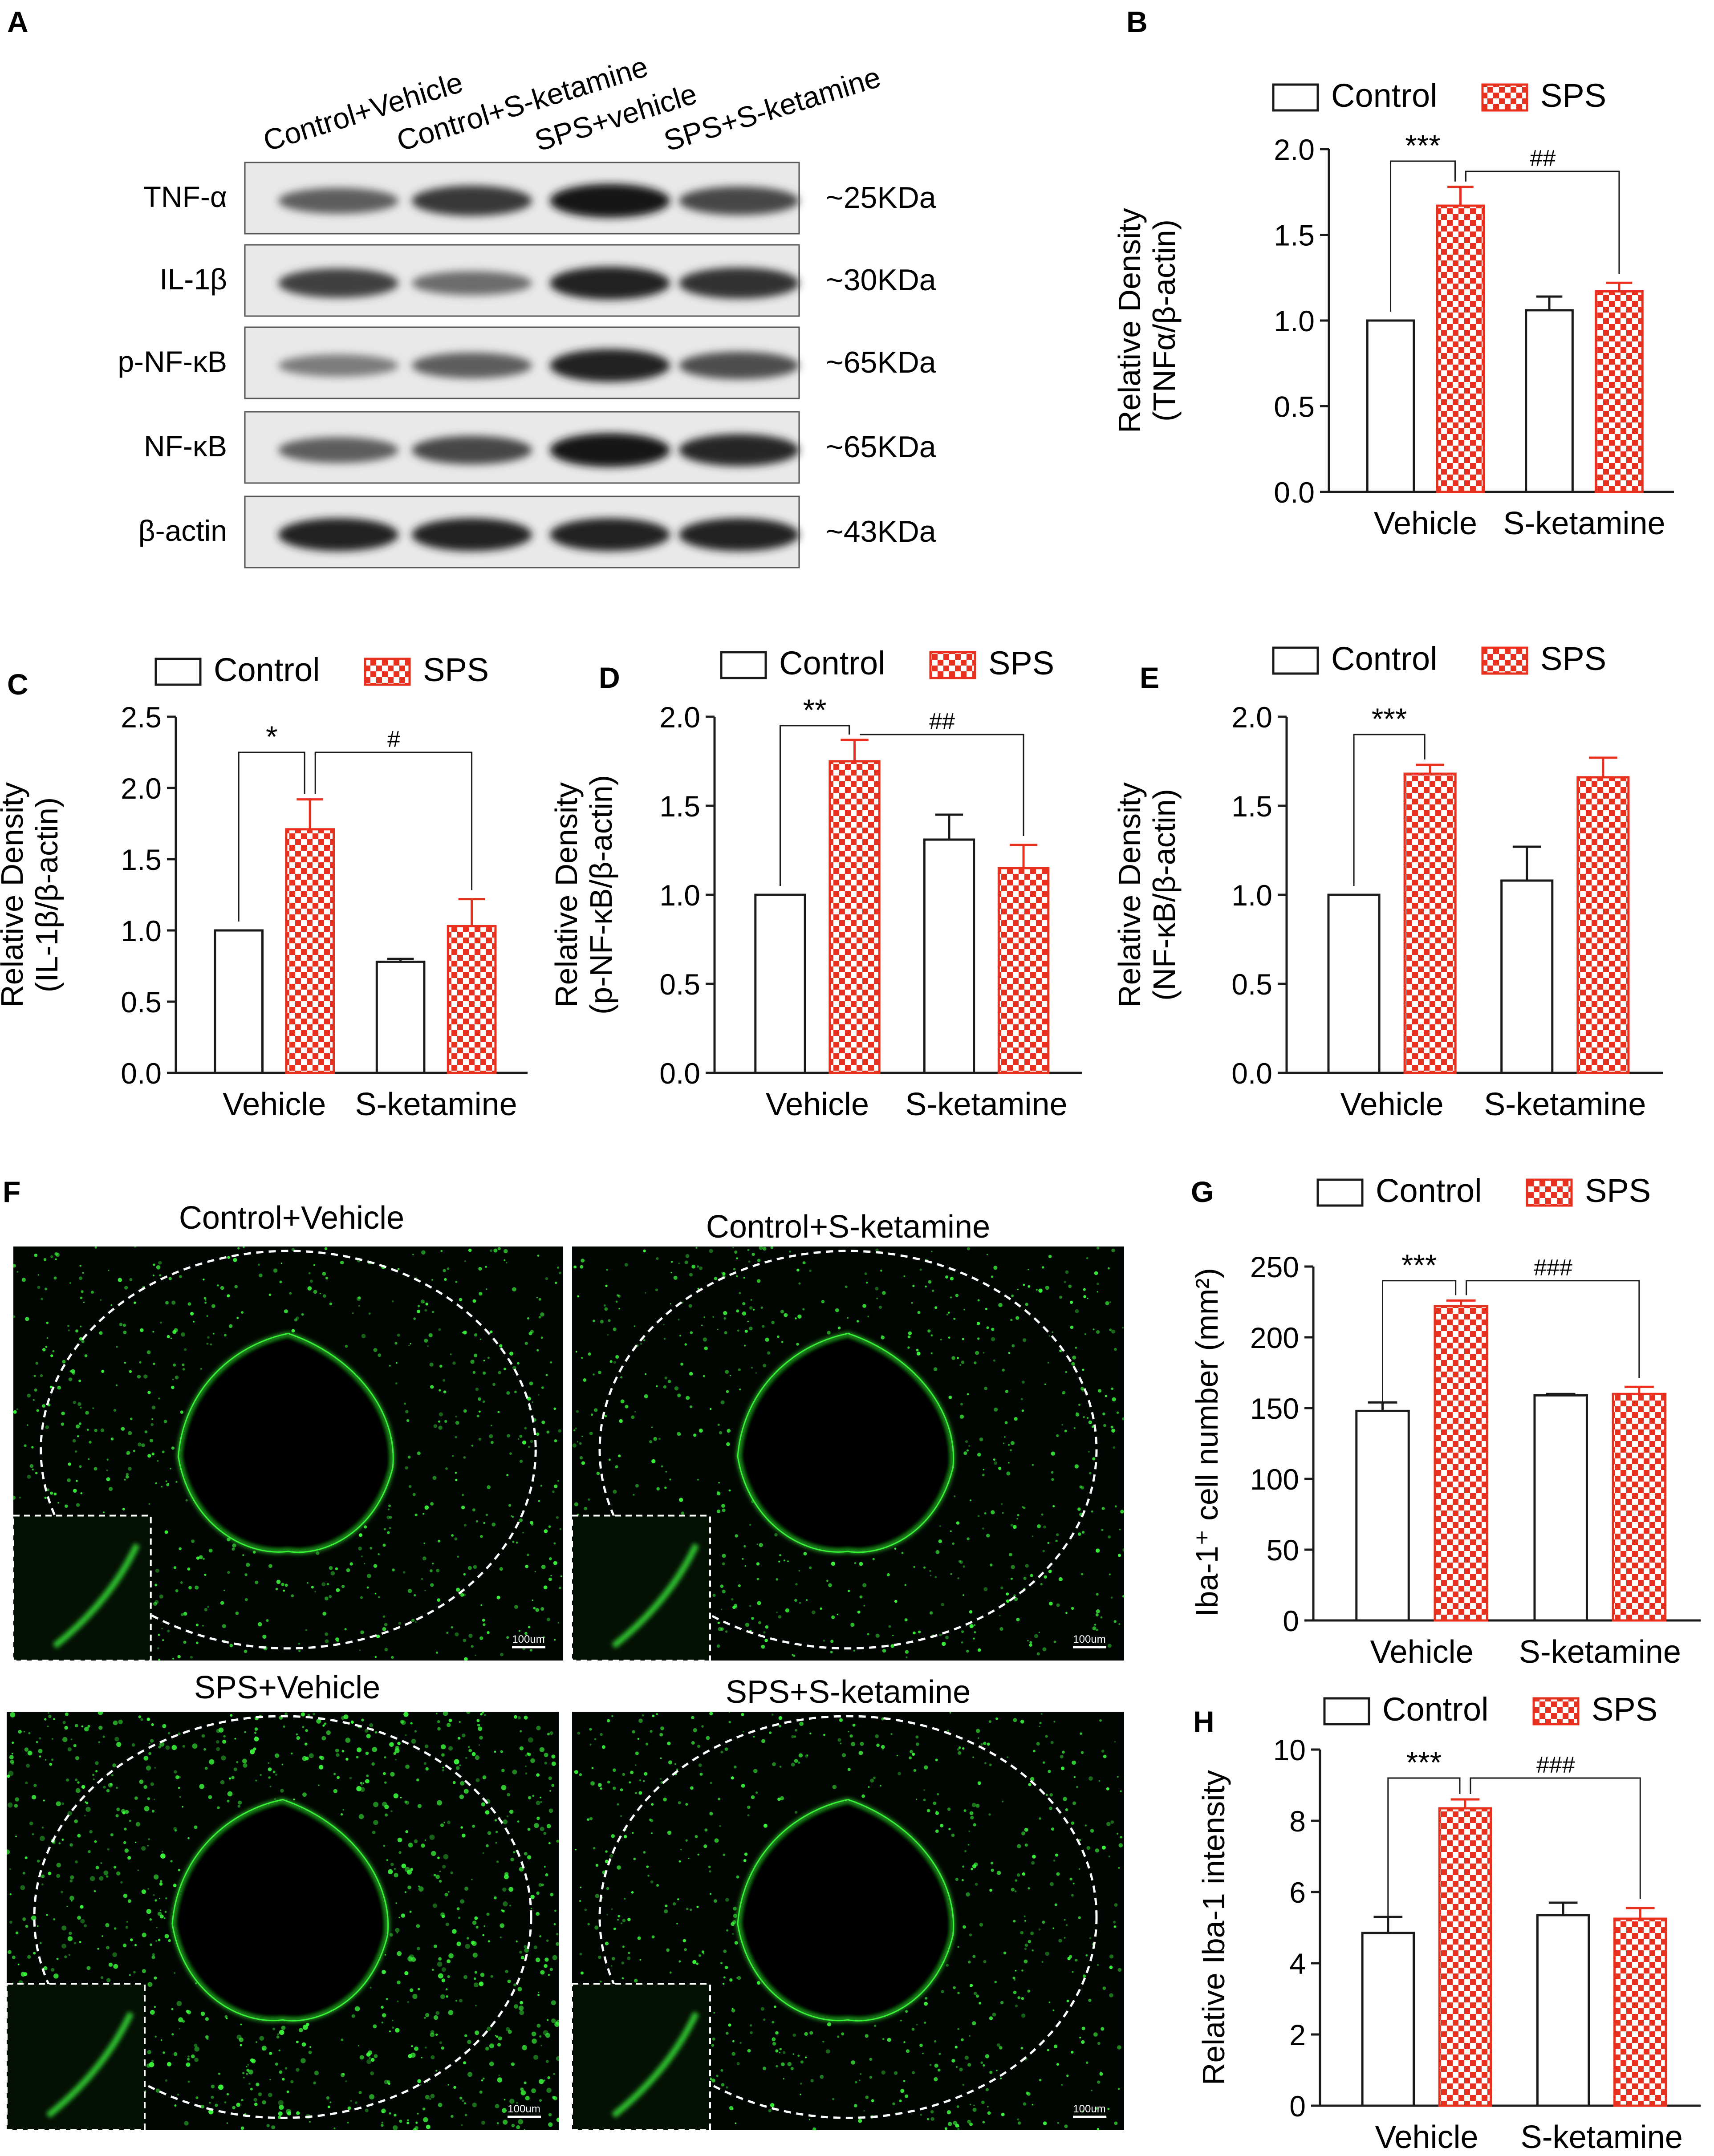 The height and width of the screenshot is (2156, 1714). What do you see at coordinates (291, 1218) in the screenshot?
I see `micrograph-title: Control+Vehicle` at bounding box center [291, 1218].